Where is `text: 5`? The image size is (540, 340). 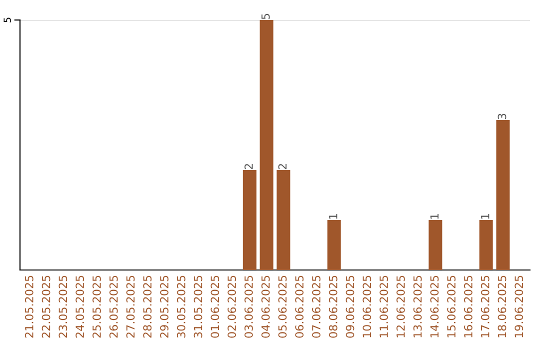
text: 5 is located at coordinates (7, 20).